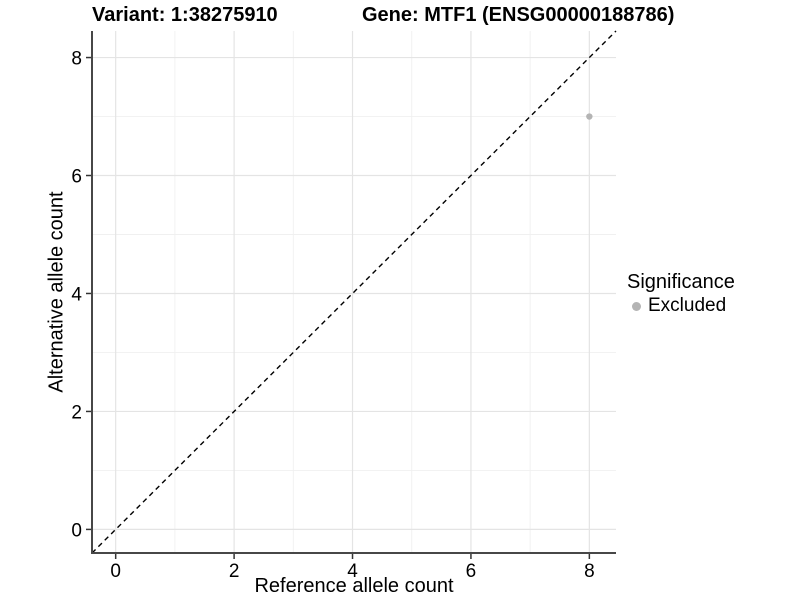 The width and height of the screenshot is (800, 600). What do you see at coordinates (56, 292) in the screenshot?
I see `y-axis-title: Alternative allele count` at bounding box center [56, 292].